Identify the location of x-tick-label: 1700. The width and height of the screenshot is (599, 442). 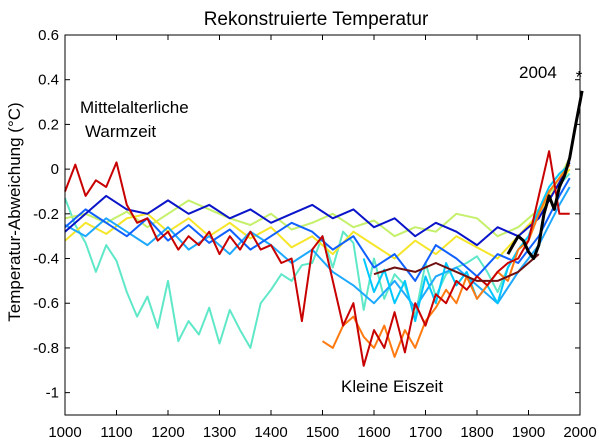
(425, 432).